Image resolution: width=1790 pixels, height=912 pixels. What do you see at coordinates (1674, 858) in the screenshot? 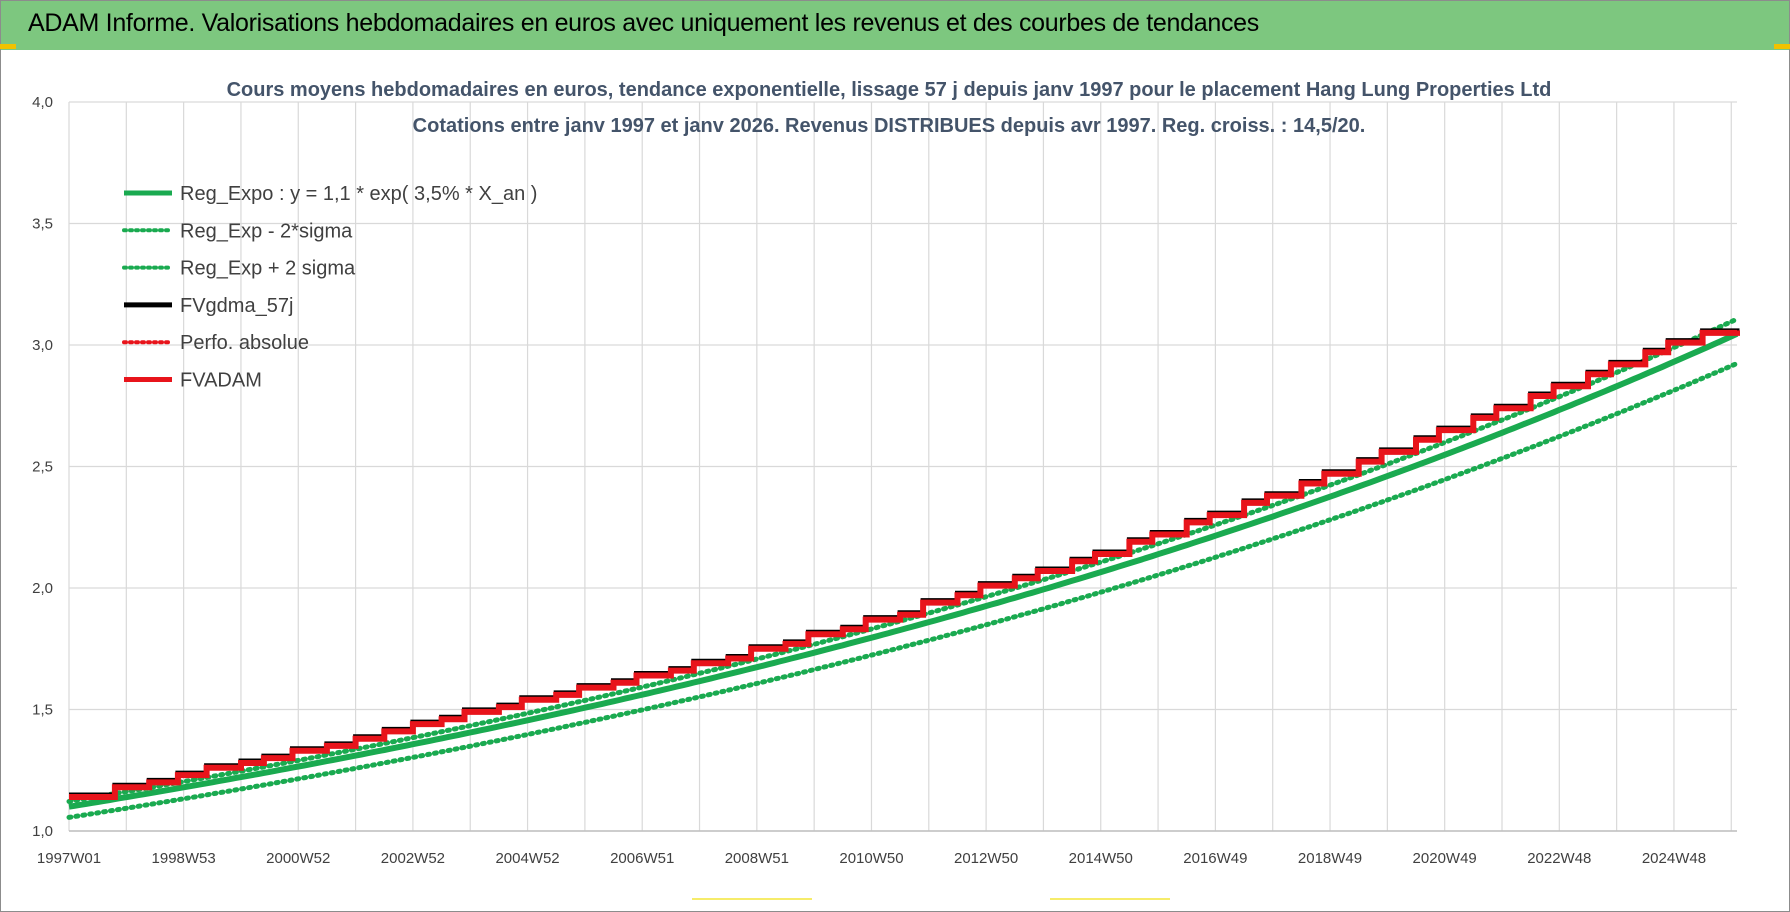
I see `x-tick-label: 2024W48` at bounding box center [1674, 858].